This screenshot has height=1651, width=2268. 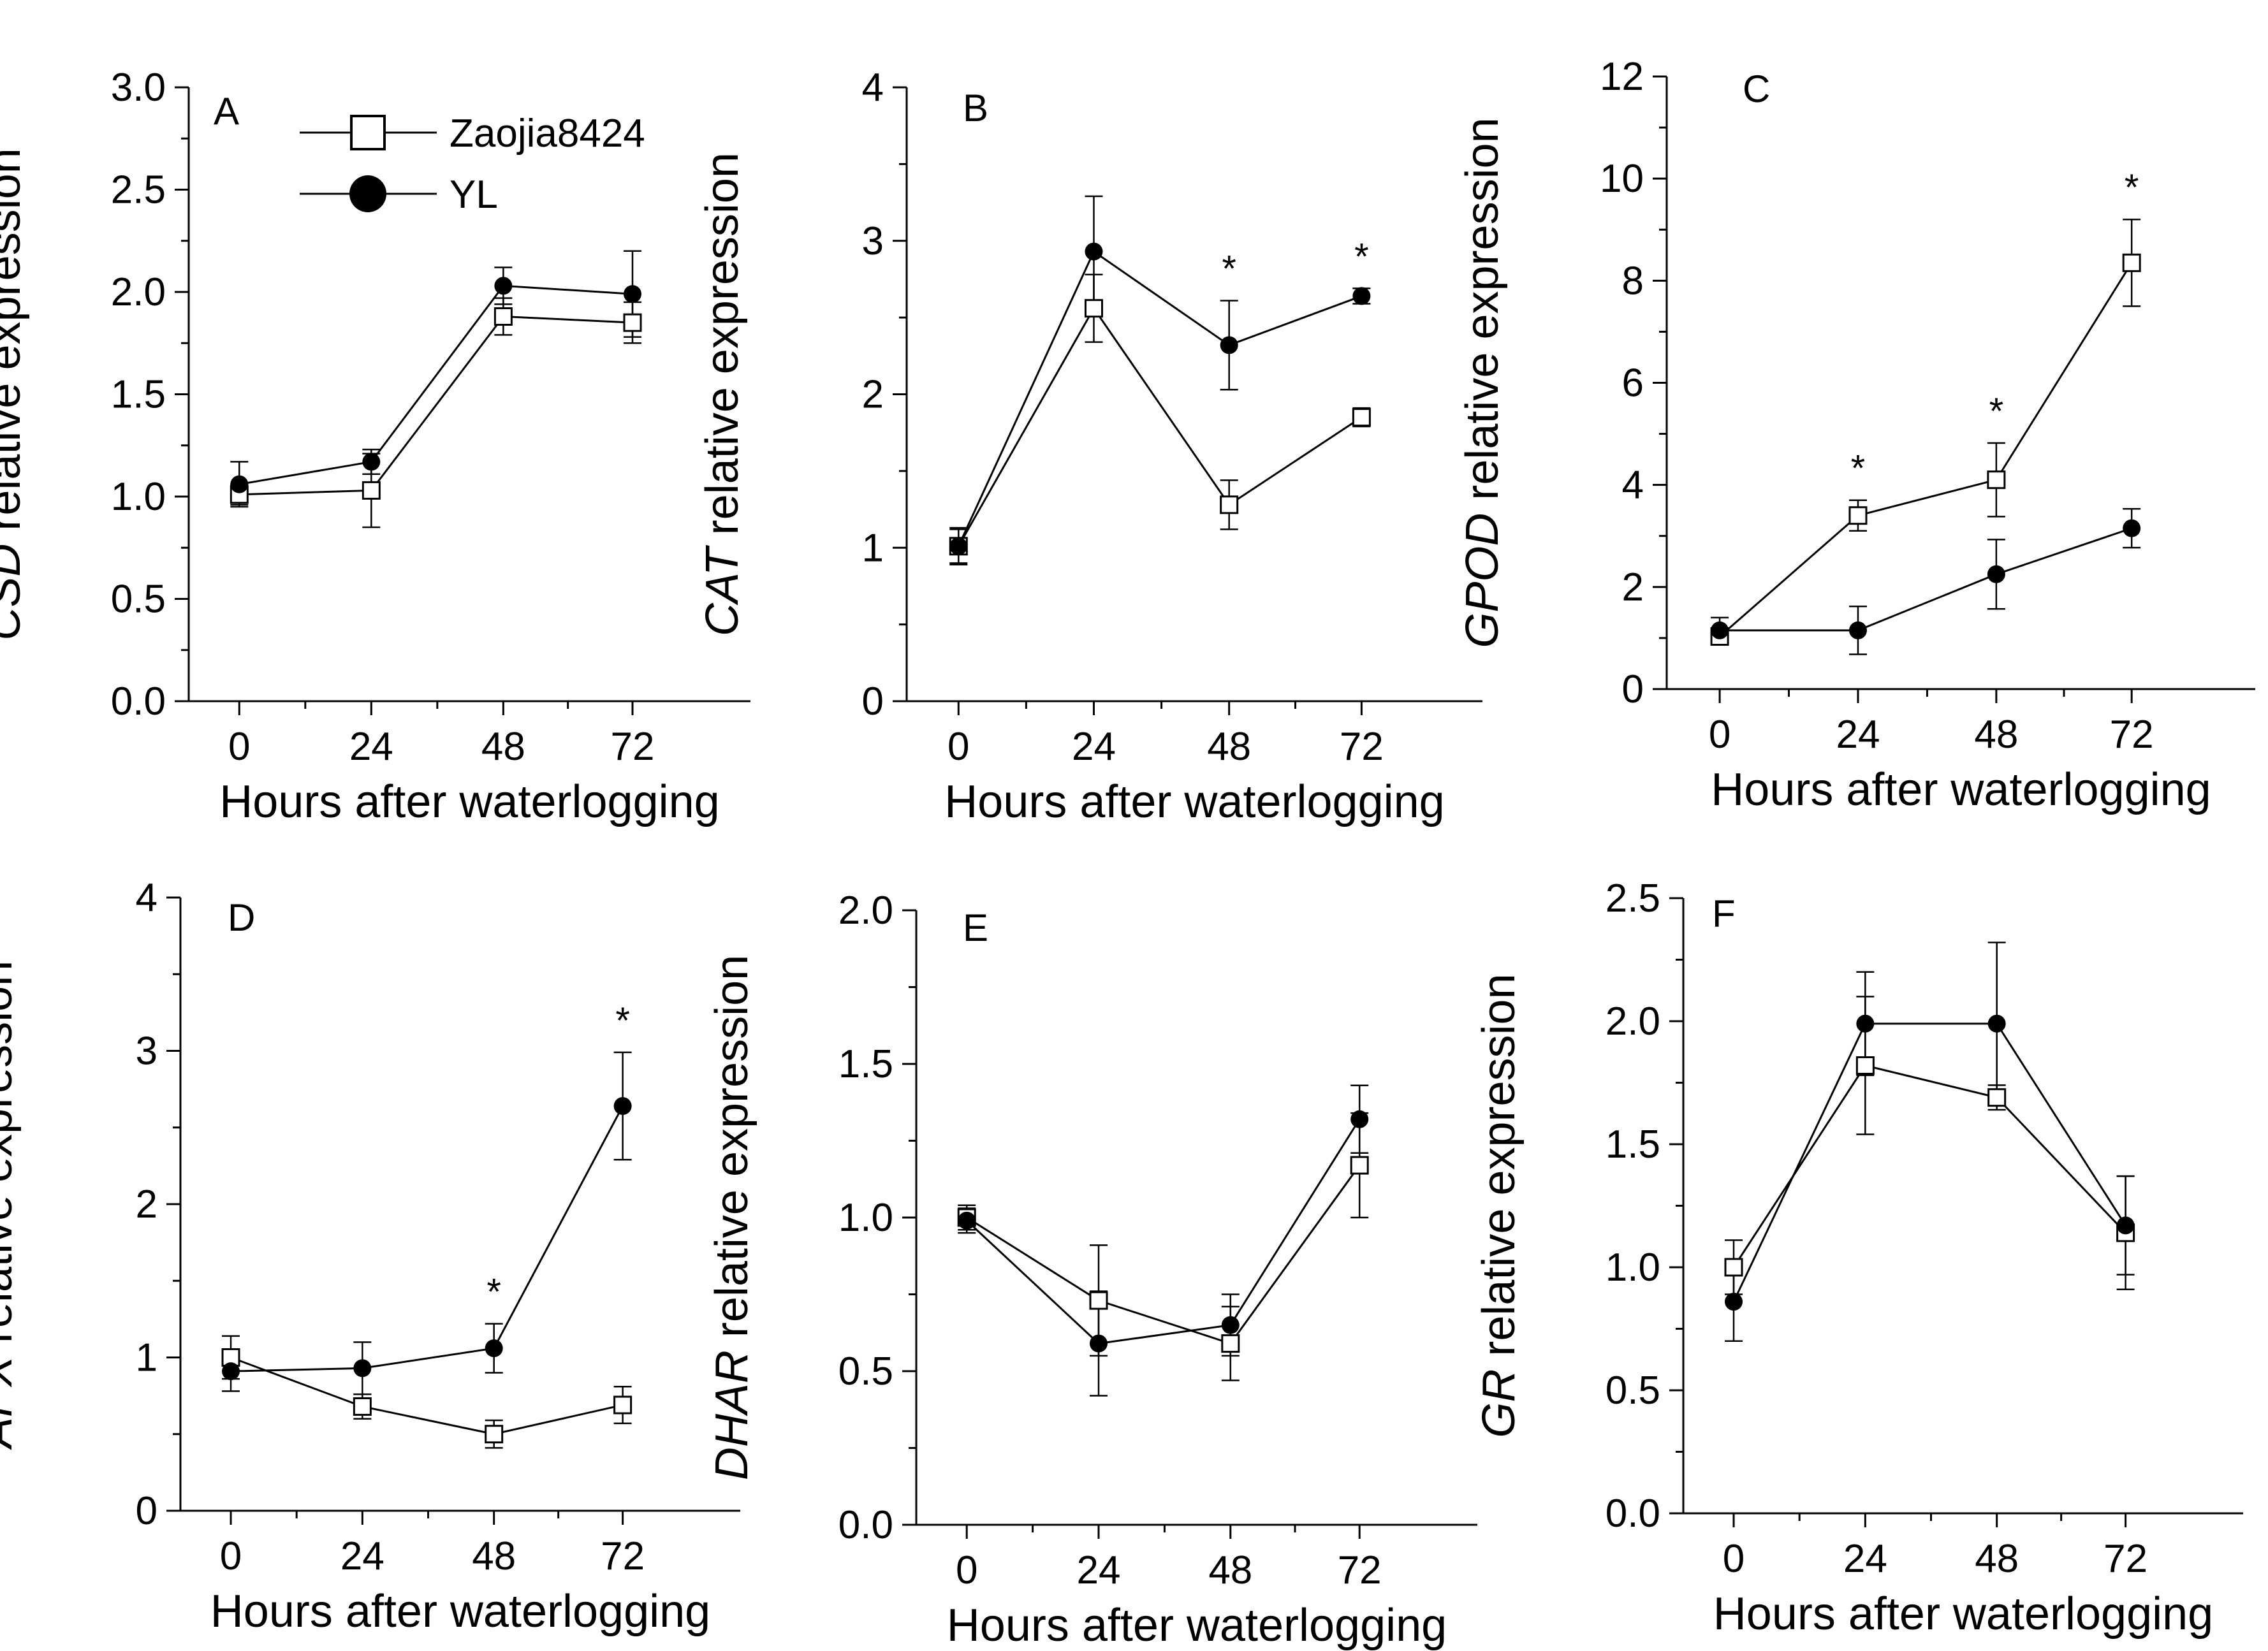 What do you see at coordinates (547, 134) in the screenshot?
I see `legend-label: Zaojia8424` at bounding box center [547, 134].